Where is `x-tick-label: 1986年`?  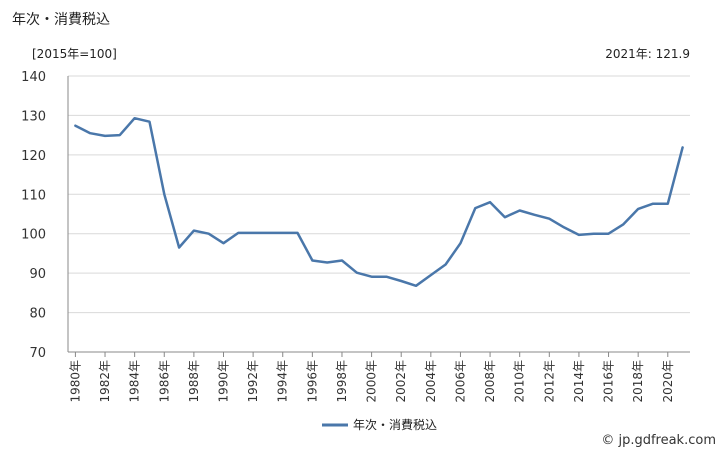
x-tick-label: 1986年 is located at coordinates (164, 381).